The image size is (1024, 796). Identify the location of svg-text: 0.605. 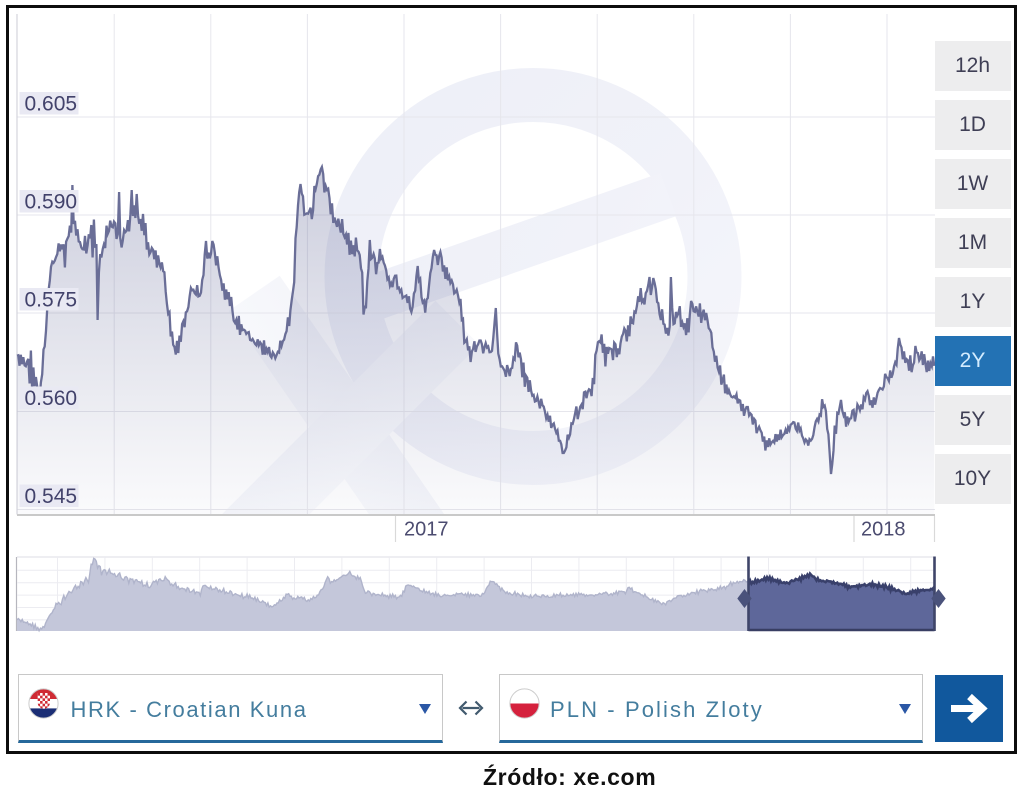
(51, 104).